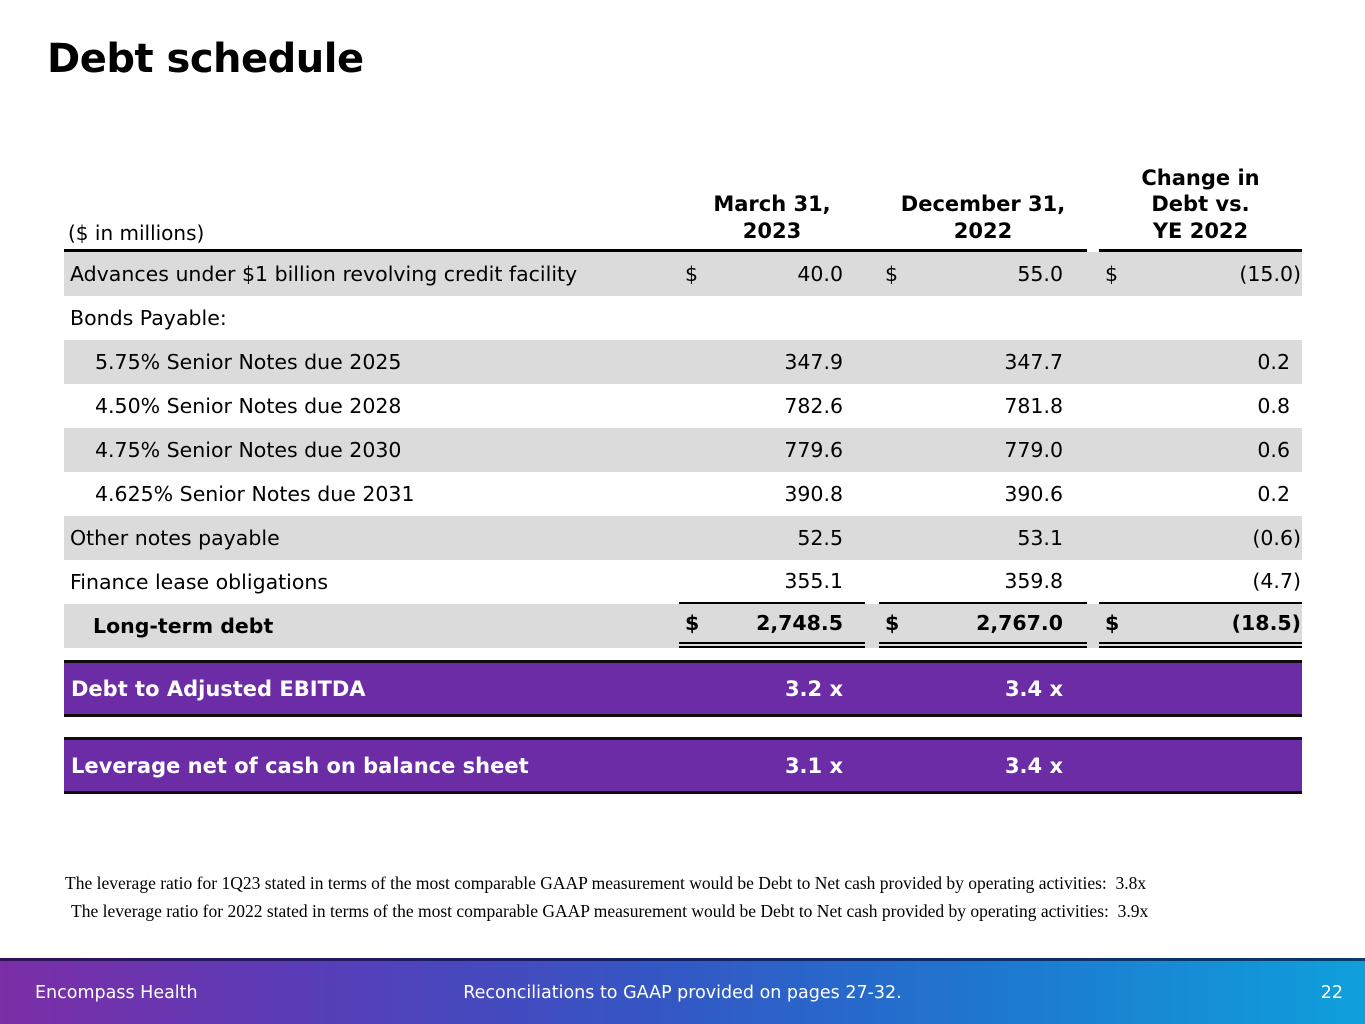 This screenshot has height=1024, width=1365. Describe the element at coordinates (248, 450) in the screenshot. I see `row-label: 4.75% Senior Notes due 2030` at that location.